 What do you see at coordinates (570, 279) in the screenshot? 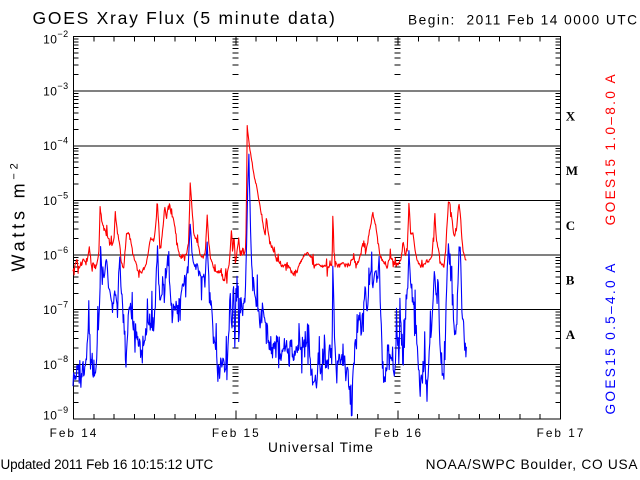
I see `svg-text: B` at bounding box center [570, 279].